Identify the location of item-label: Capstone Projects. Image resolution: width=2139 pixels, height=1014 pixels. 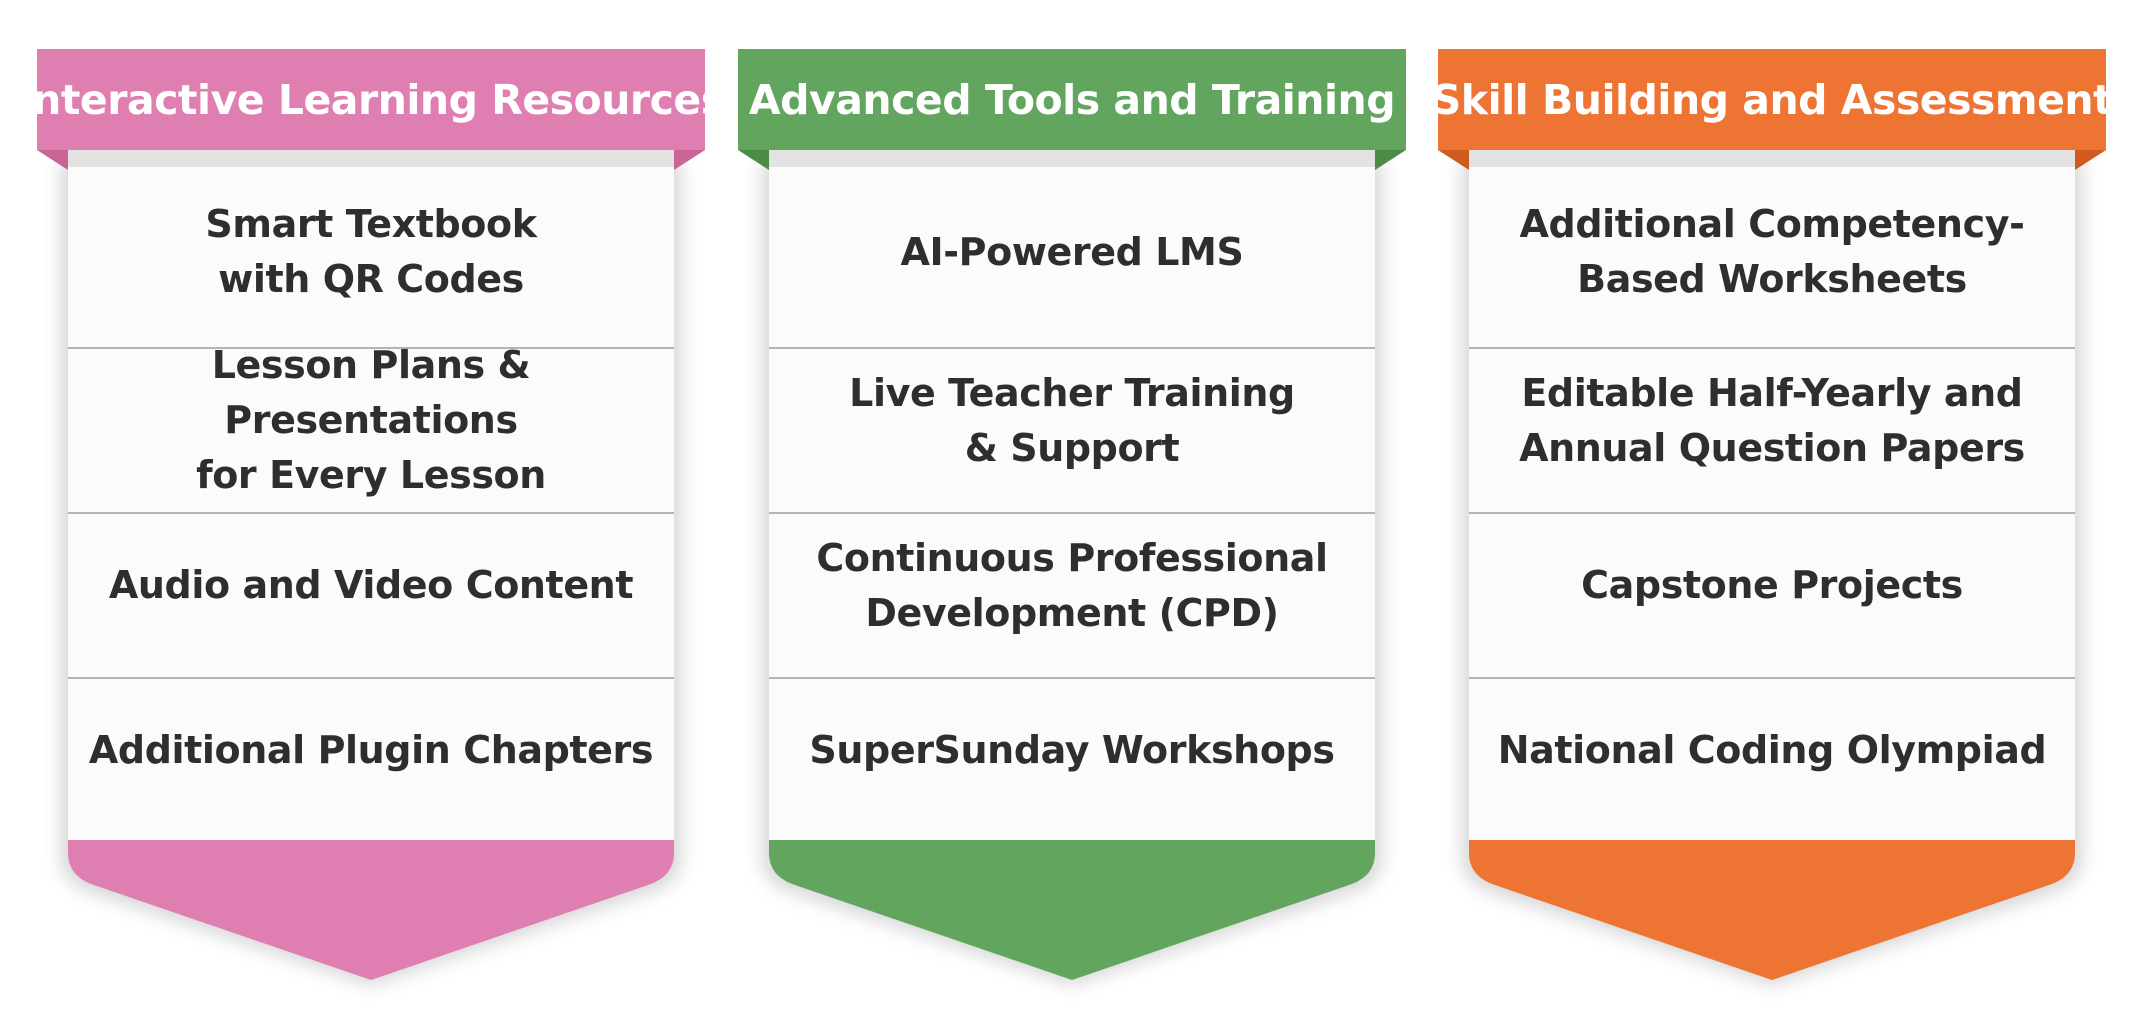
(1772, 585).